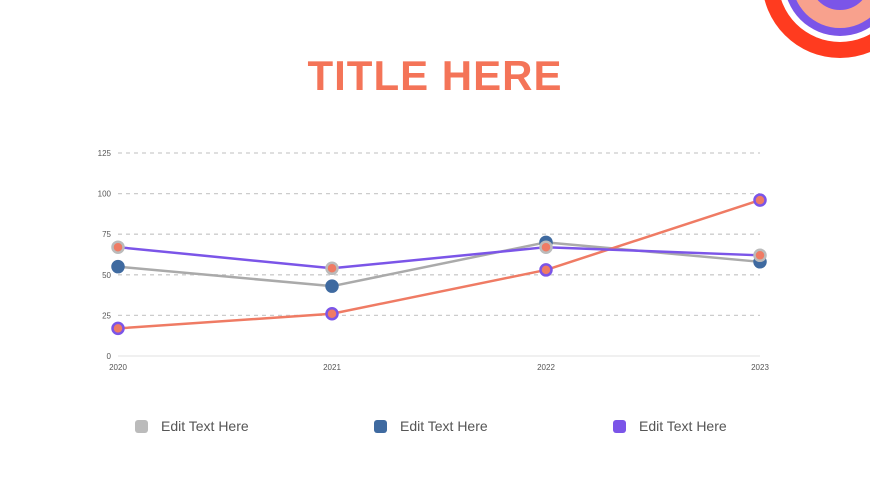 The height and width of the screenshot is (489, 870). I want to click on y-tick-label: 0, so click(109, 356).